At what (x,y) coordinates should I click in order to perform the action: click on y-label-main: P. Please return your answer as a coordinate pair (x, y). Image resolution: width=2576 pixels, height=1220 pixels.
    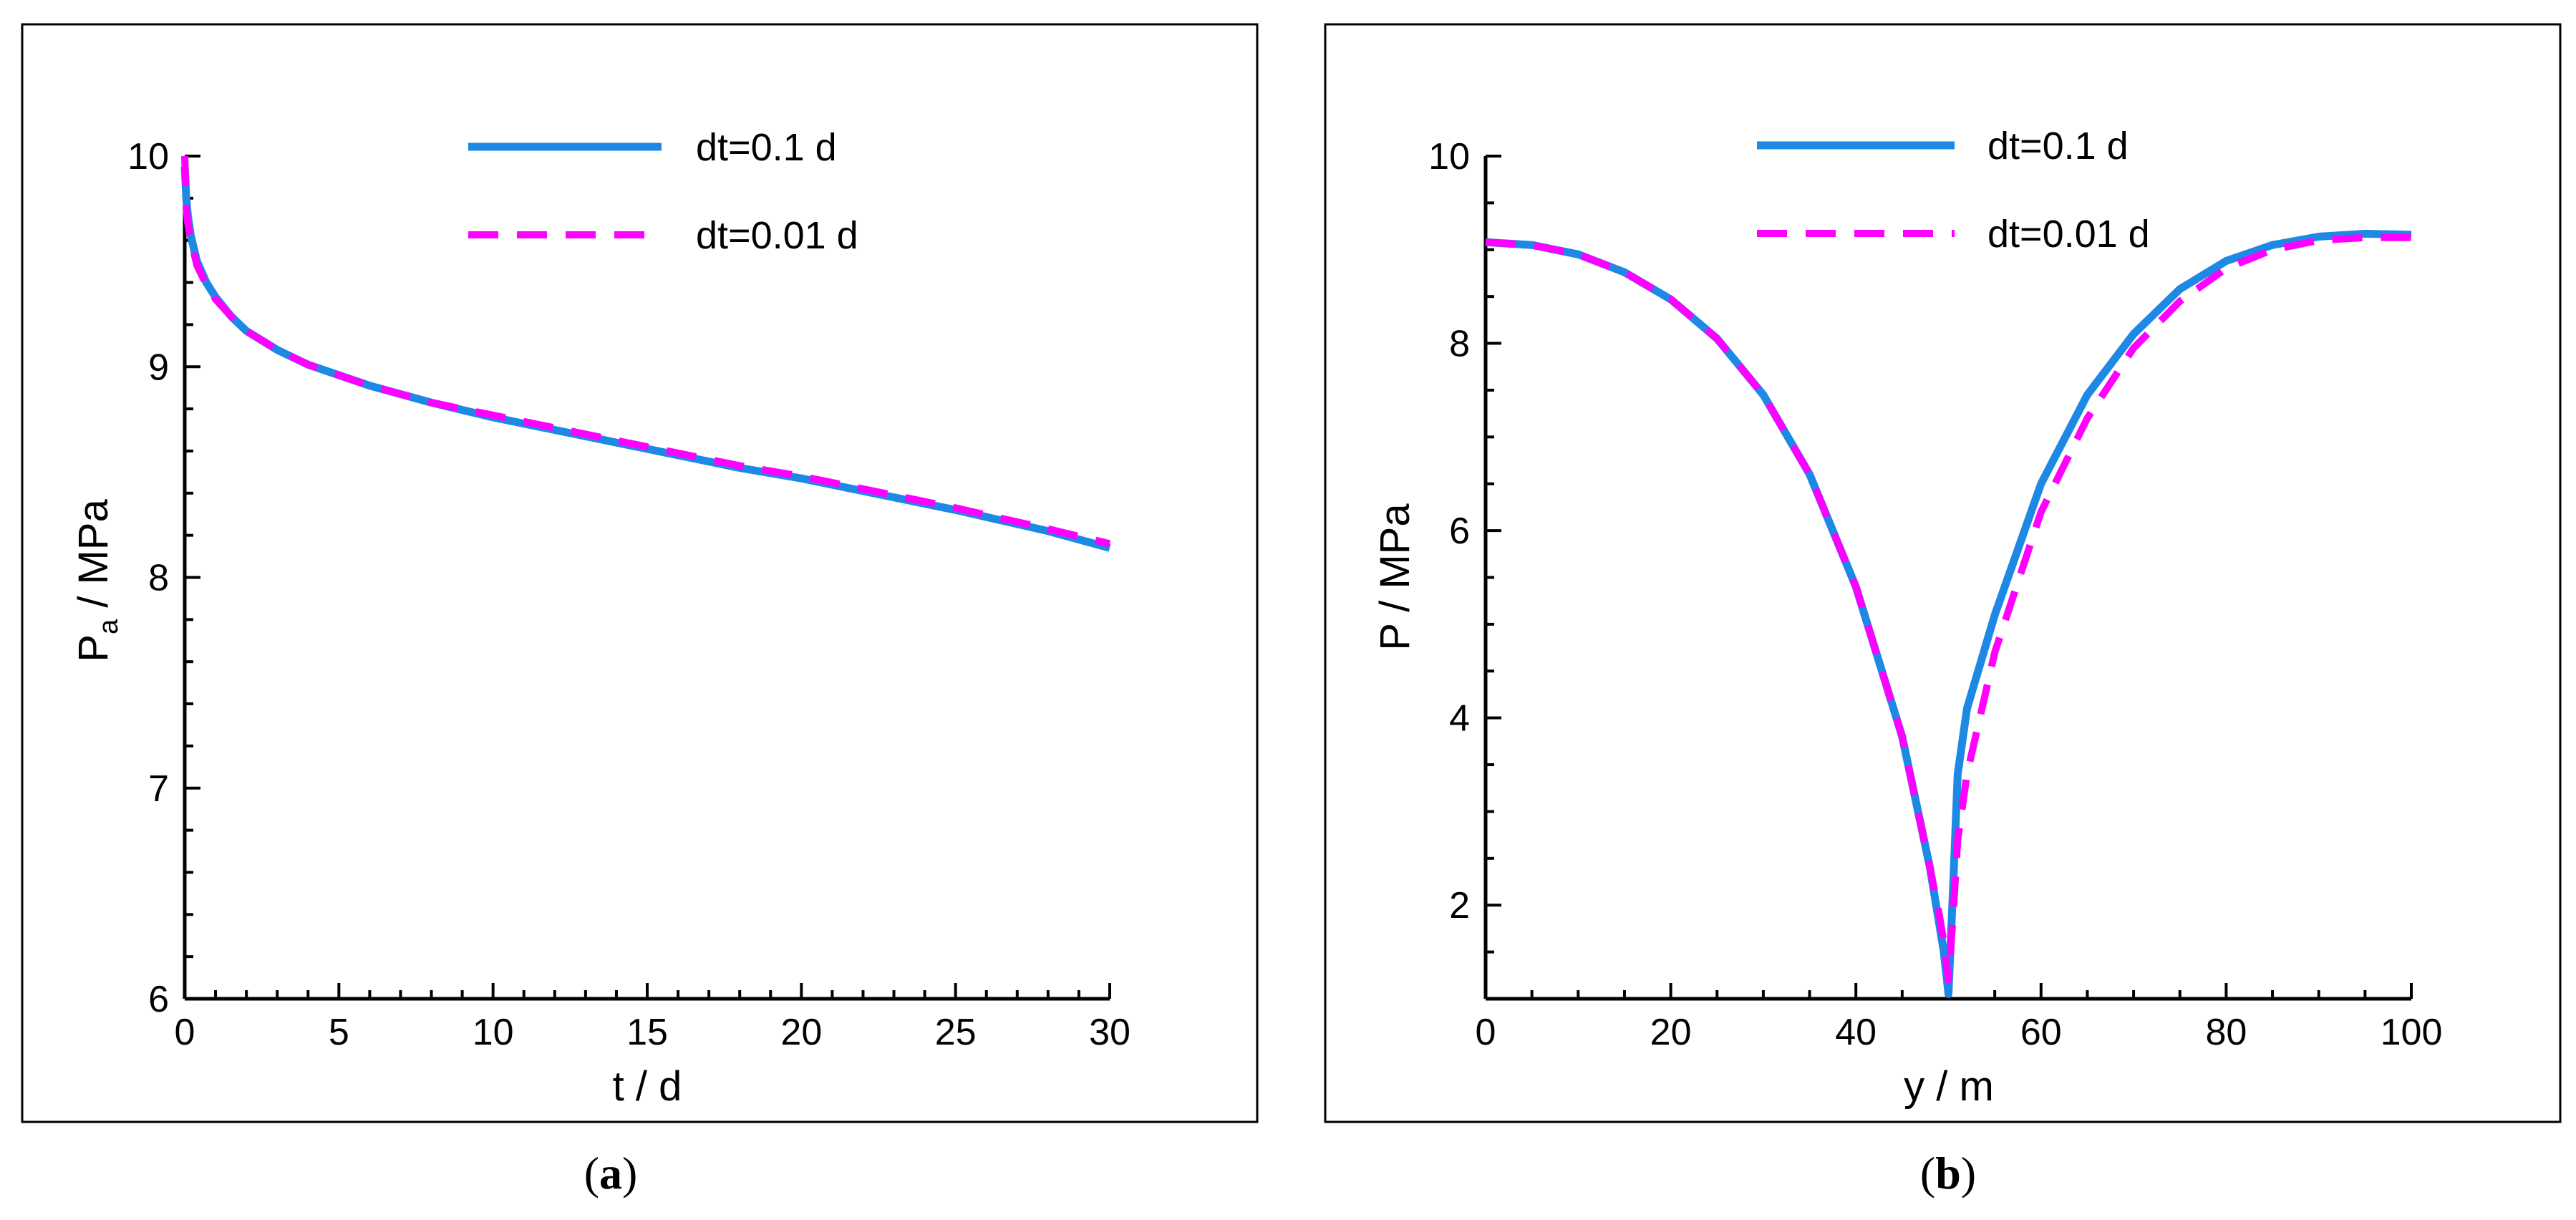
    Looking at the image, I should click on (94, 648).